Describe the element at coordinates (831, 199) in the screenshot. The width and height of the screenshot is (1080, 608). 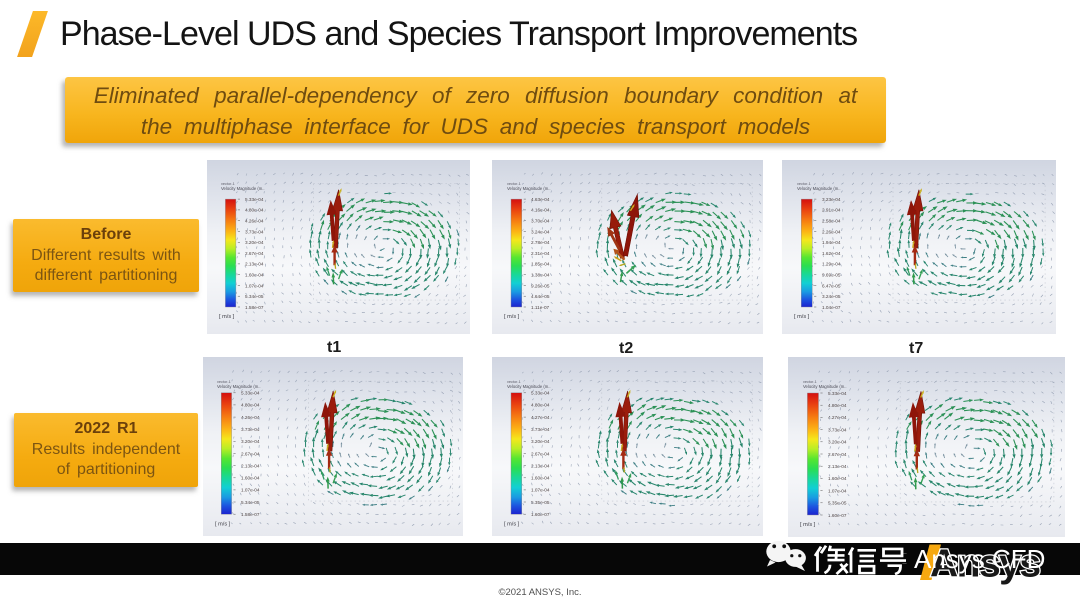
I see `svg-text: 3.23e-04` at that location.